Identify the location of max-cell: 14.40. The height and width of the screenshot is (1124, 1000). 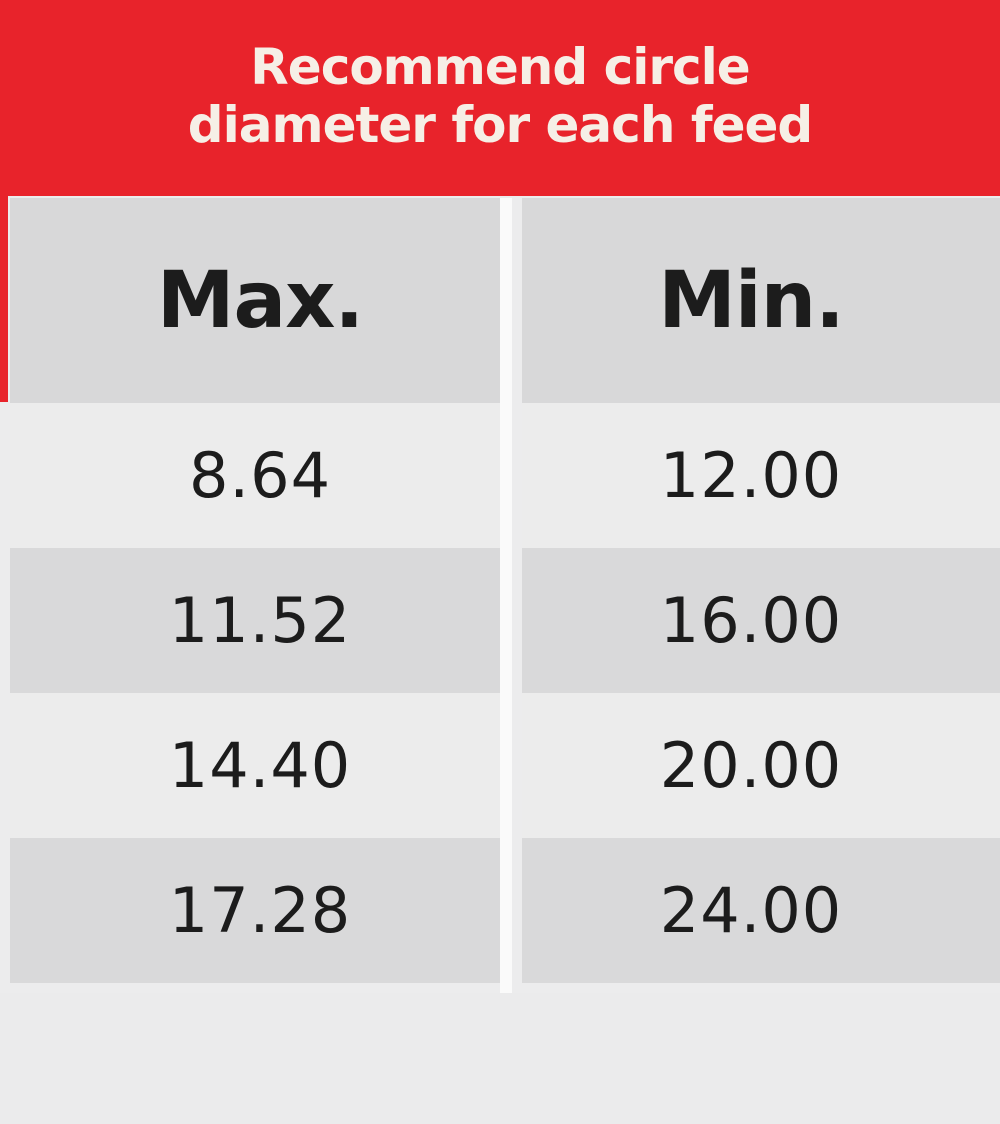
(255, 765).